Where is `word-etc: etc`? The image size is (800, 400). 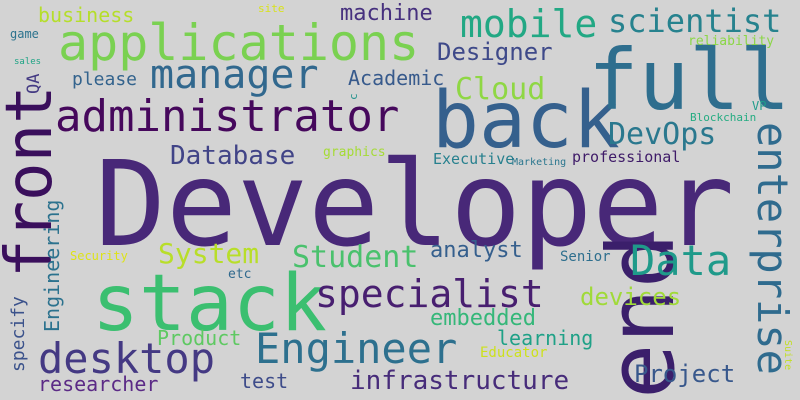 word-etc: etc is located at coordinates (240, 274).